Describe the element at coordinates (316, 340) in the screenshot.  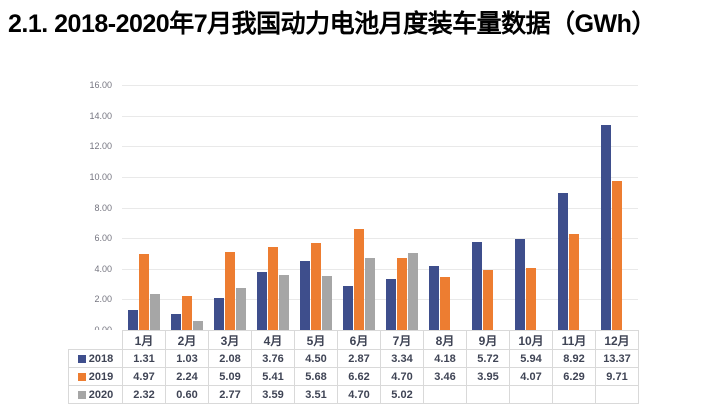
I see `month-header-cell: 5月` at that location.